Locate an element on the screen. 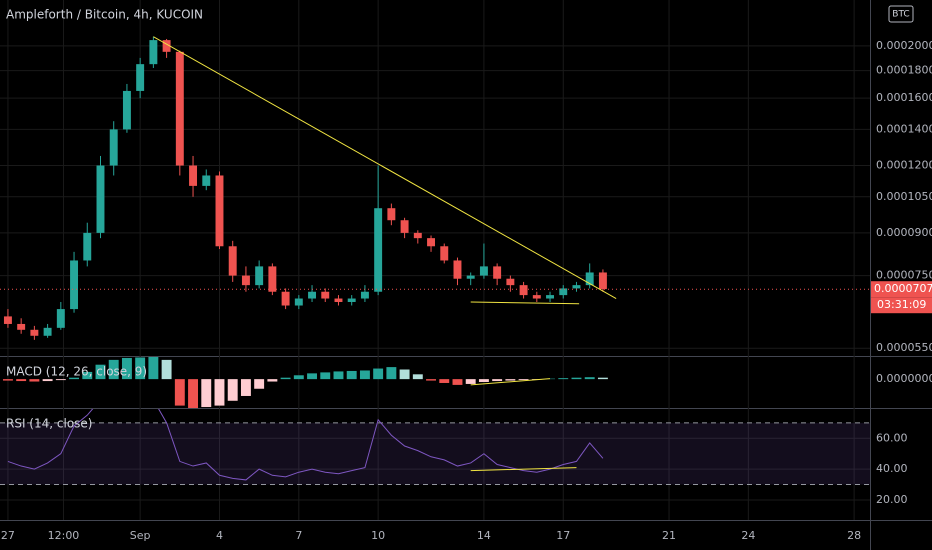 The image size is (932, 550). x-tick-label: 27 is located at coordinates (8, 535).